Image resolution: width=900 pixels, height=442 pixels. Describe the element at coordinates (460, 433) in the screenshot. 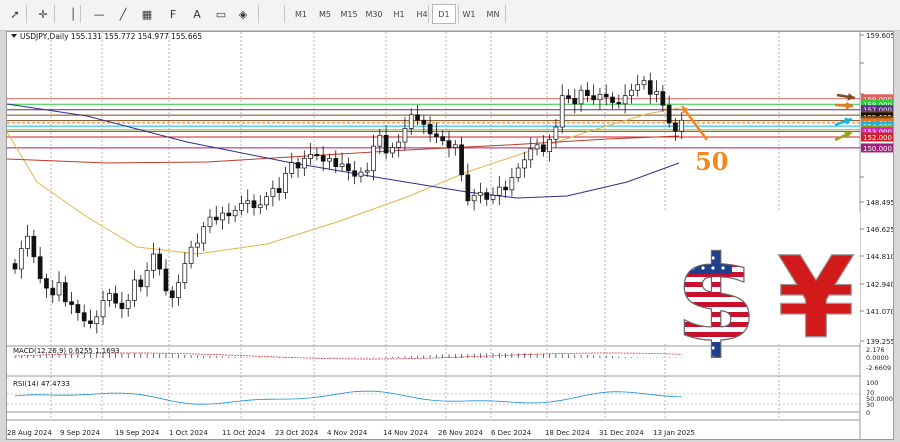

I see `date-label: 26 Nov 2024` at that location.